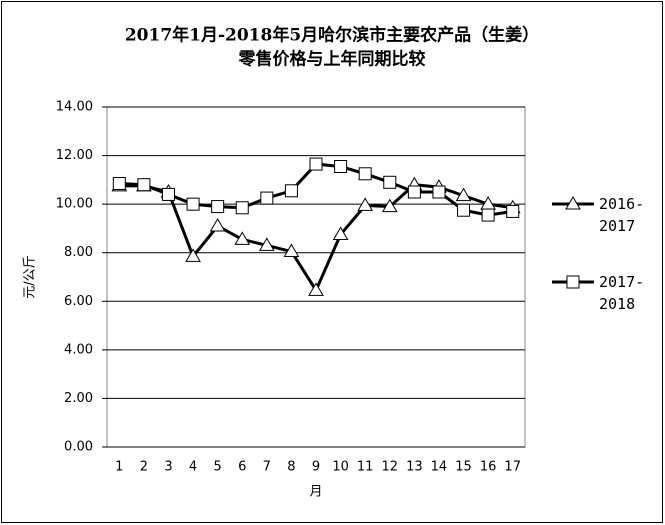 The image size is (665, 525). What do you see at coordinates (316, 467) in the screenshot?
I see `x-tick-label: 9` at bounding box center [316, 467].